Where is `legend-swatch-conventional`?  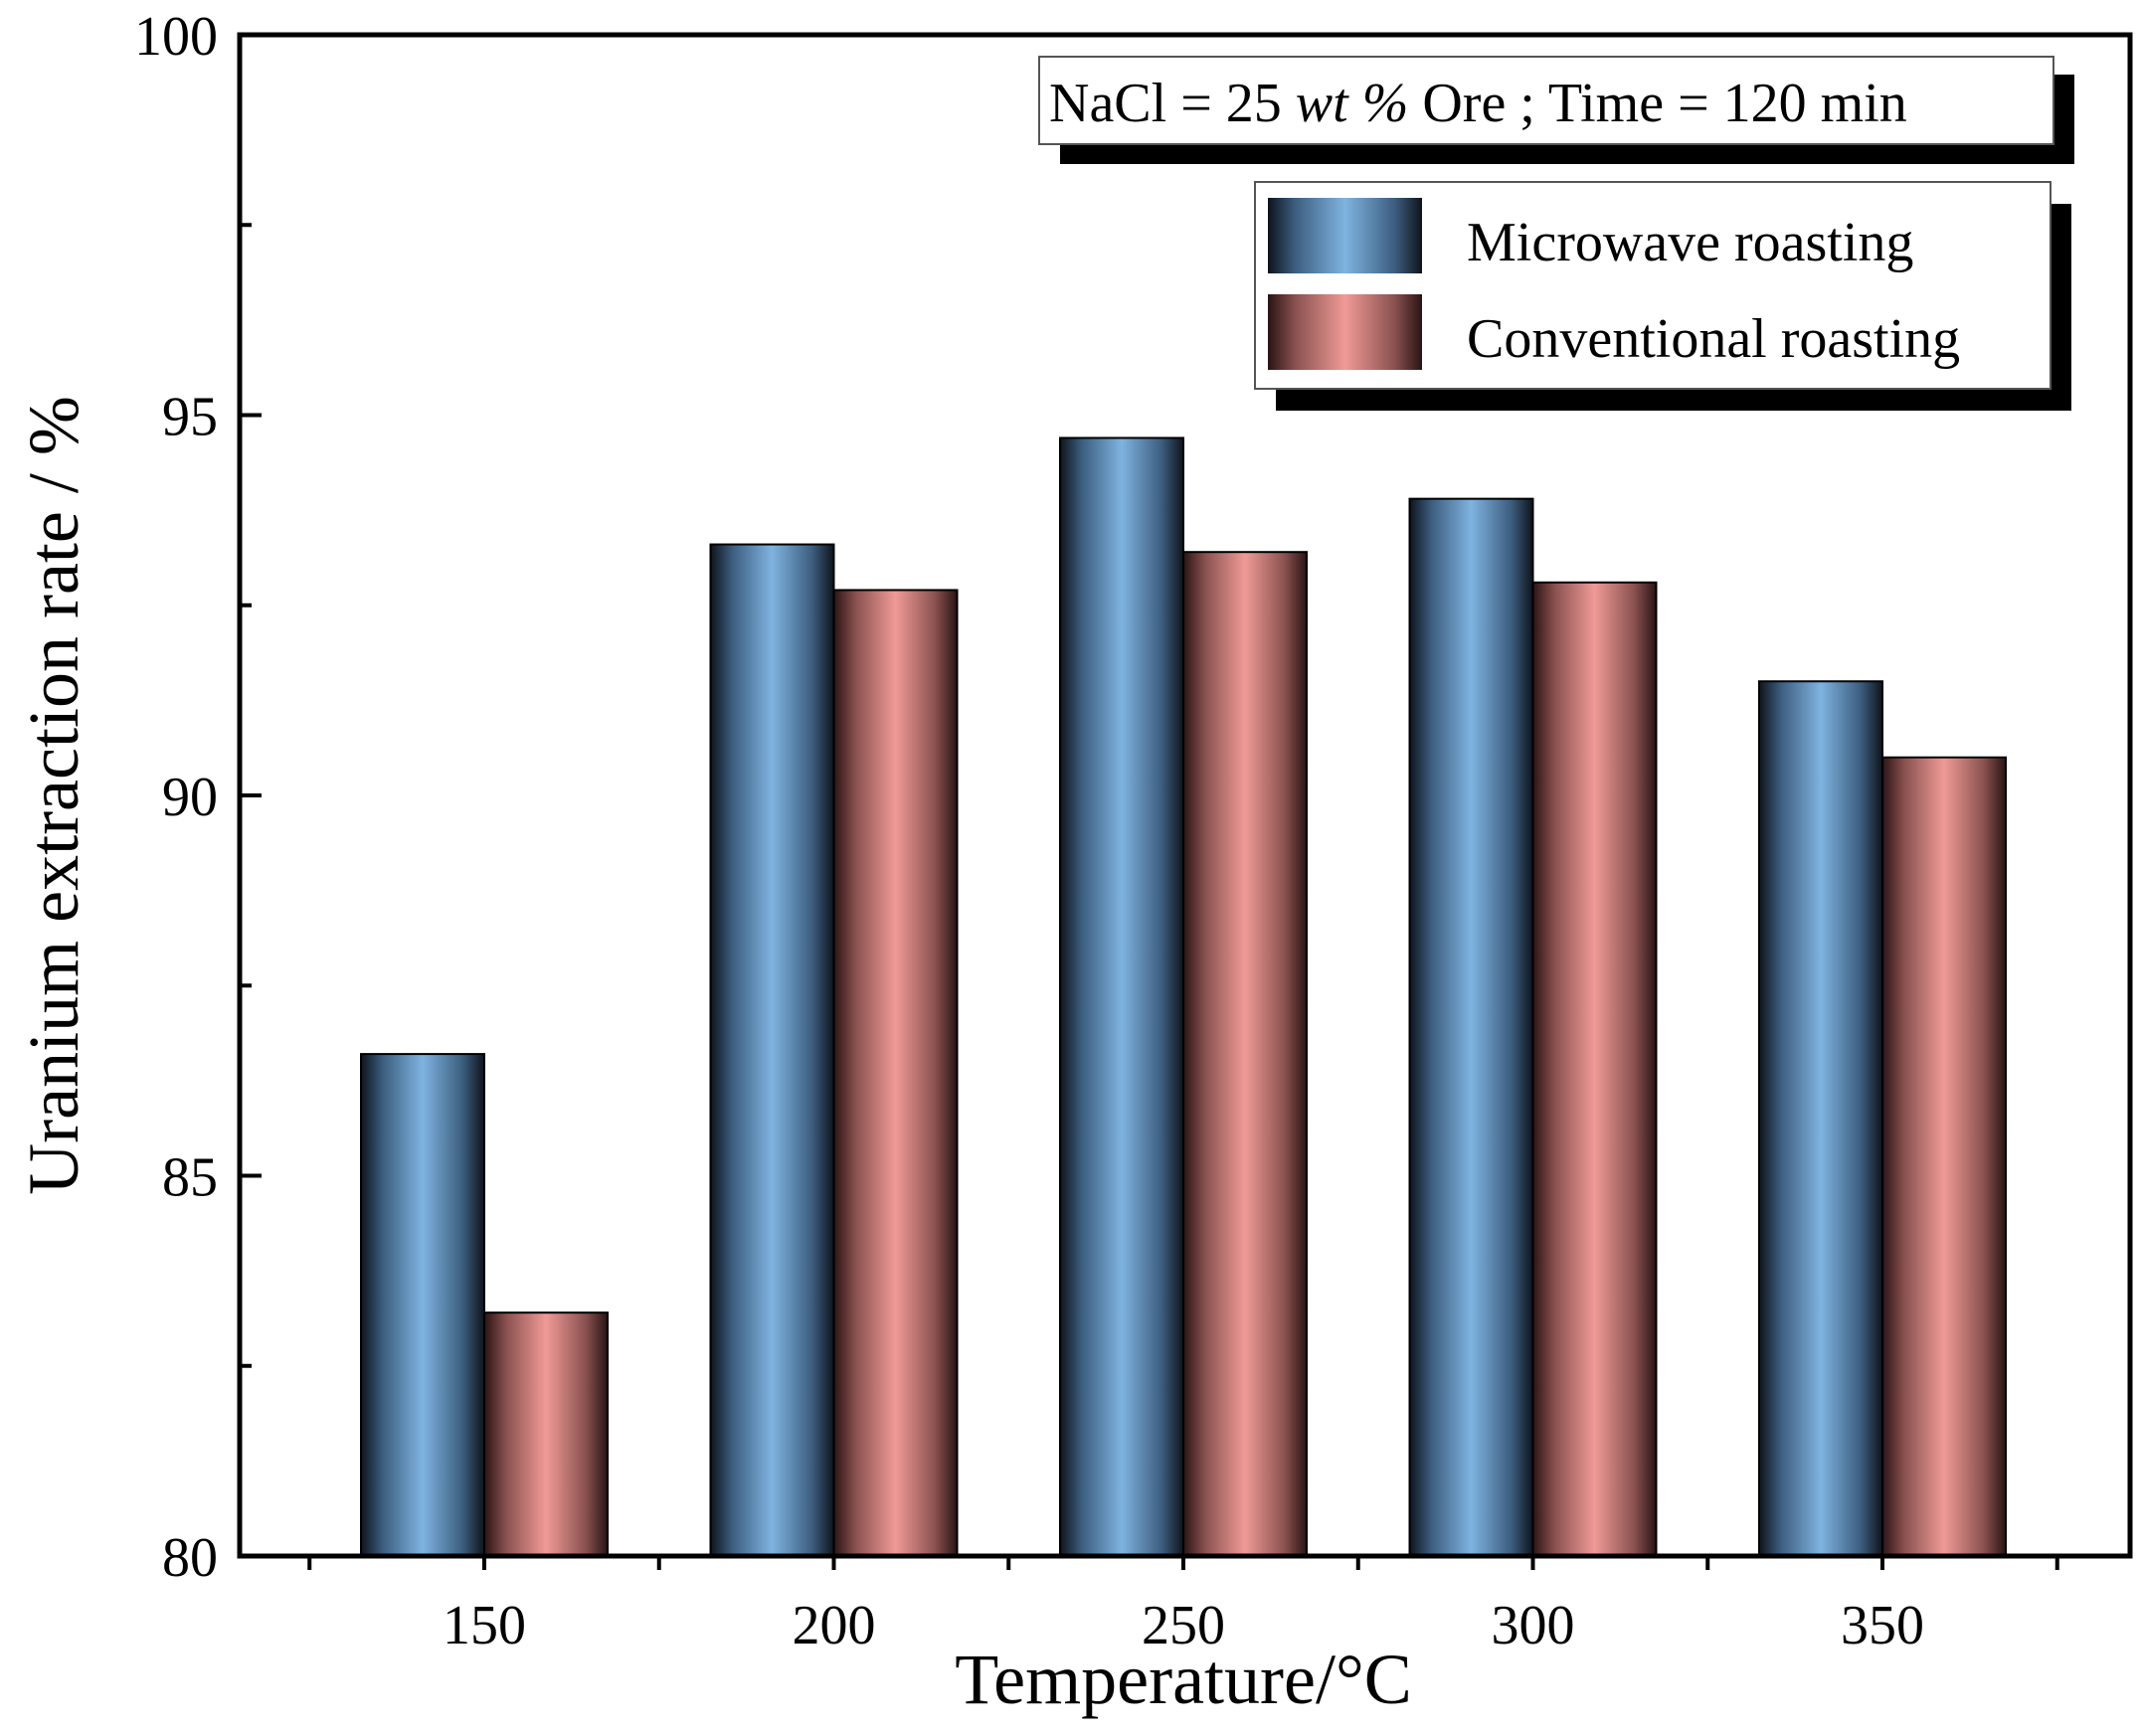 legend-swatch-conventional is located at coordinates (1345, 332).